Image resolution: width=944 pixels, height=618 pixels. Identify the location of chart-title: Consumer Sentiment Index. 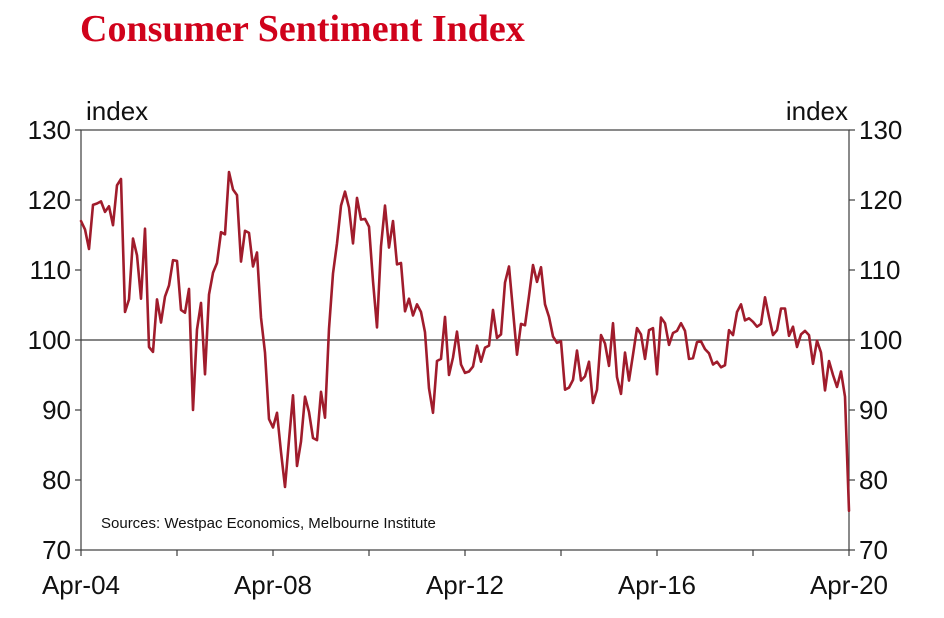
(302, 29).